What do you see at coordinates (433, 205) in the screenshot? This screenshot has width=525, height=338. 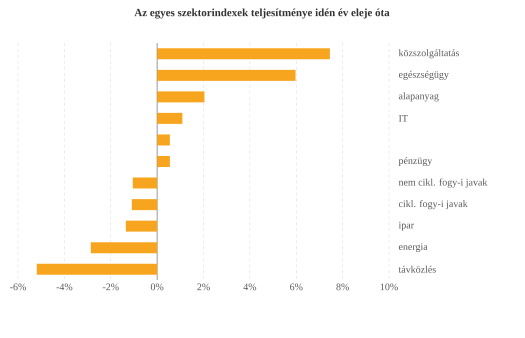 I see `y-tick-label: cikl. fogy-i javak` at bounding box center [433, 205].